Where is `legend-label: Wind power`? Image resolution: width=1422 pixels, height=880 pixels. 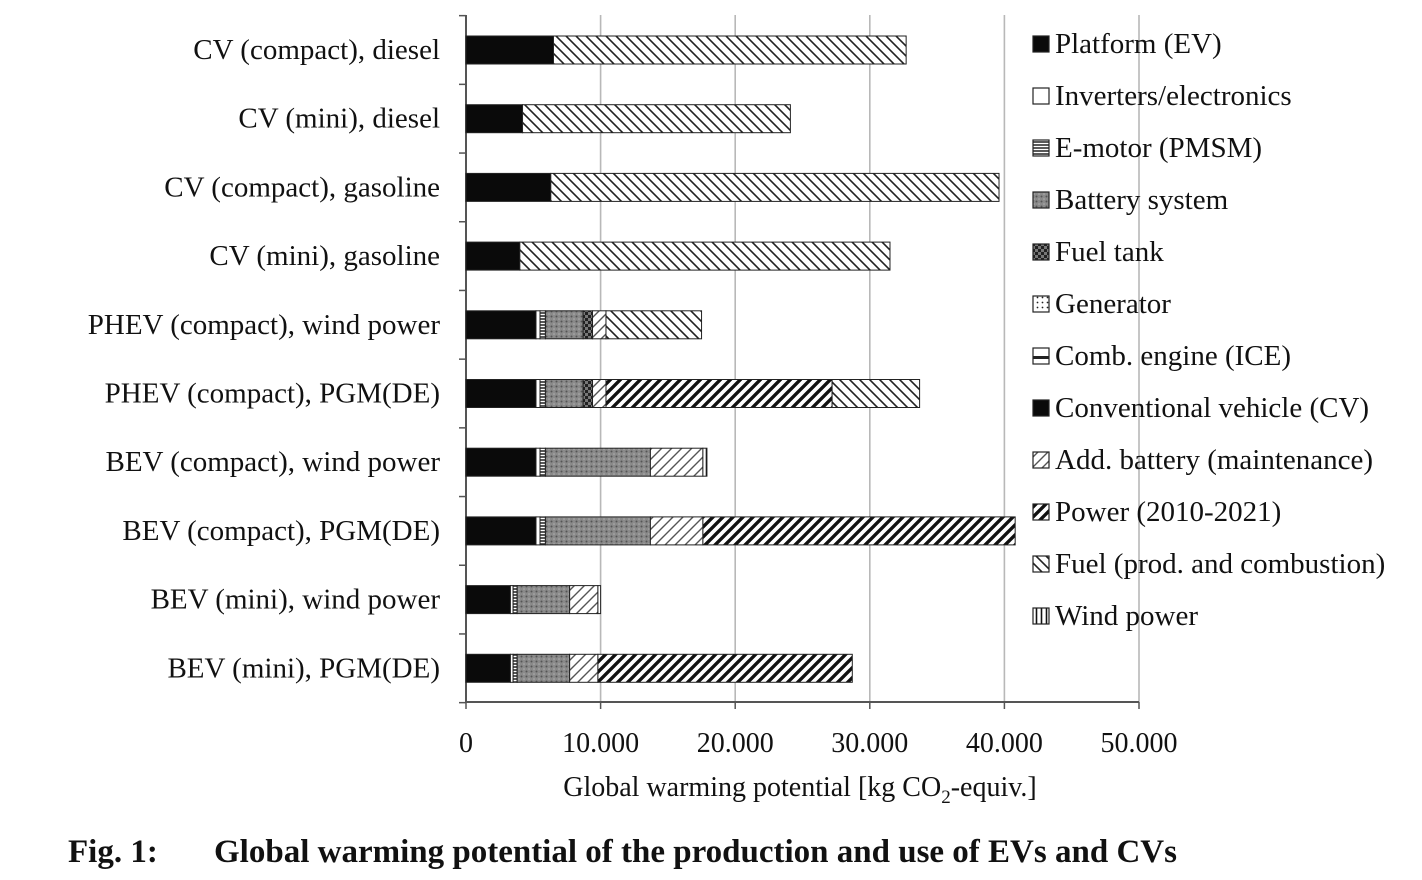 legend-label: Wind power is located at coordinates (1126, 616).